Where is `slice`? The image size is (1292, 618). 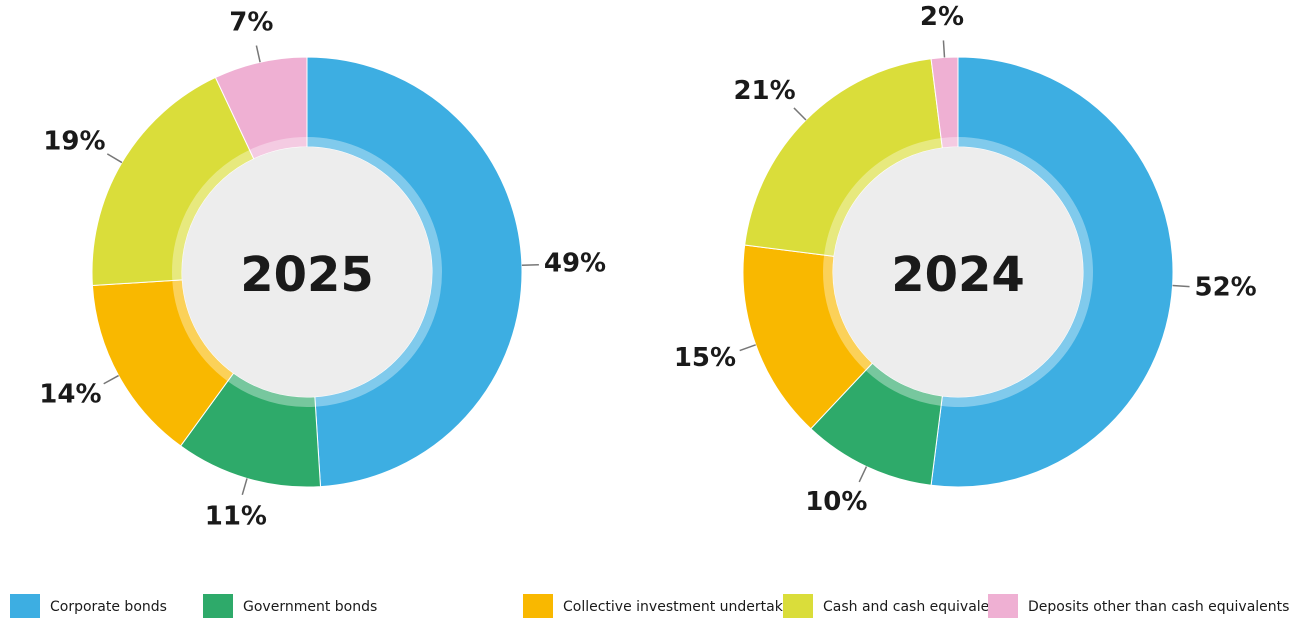 slice is located at coordinates (1052, 272).